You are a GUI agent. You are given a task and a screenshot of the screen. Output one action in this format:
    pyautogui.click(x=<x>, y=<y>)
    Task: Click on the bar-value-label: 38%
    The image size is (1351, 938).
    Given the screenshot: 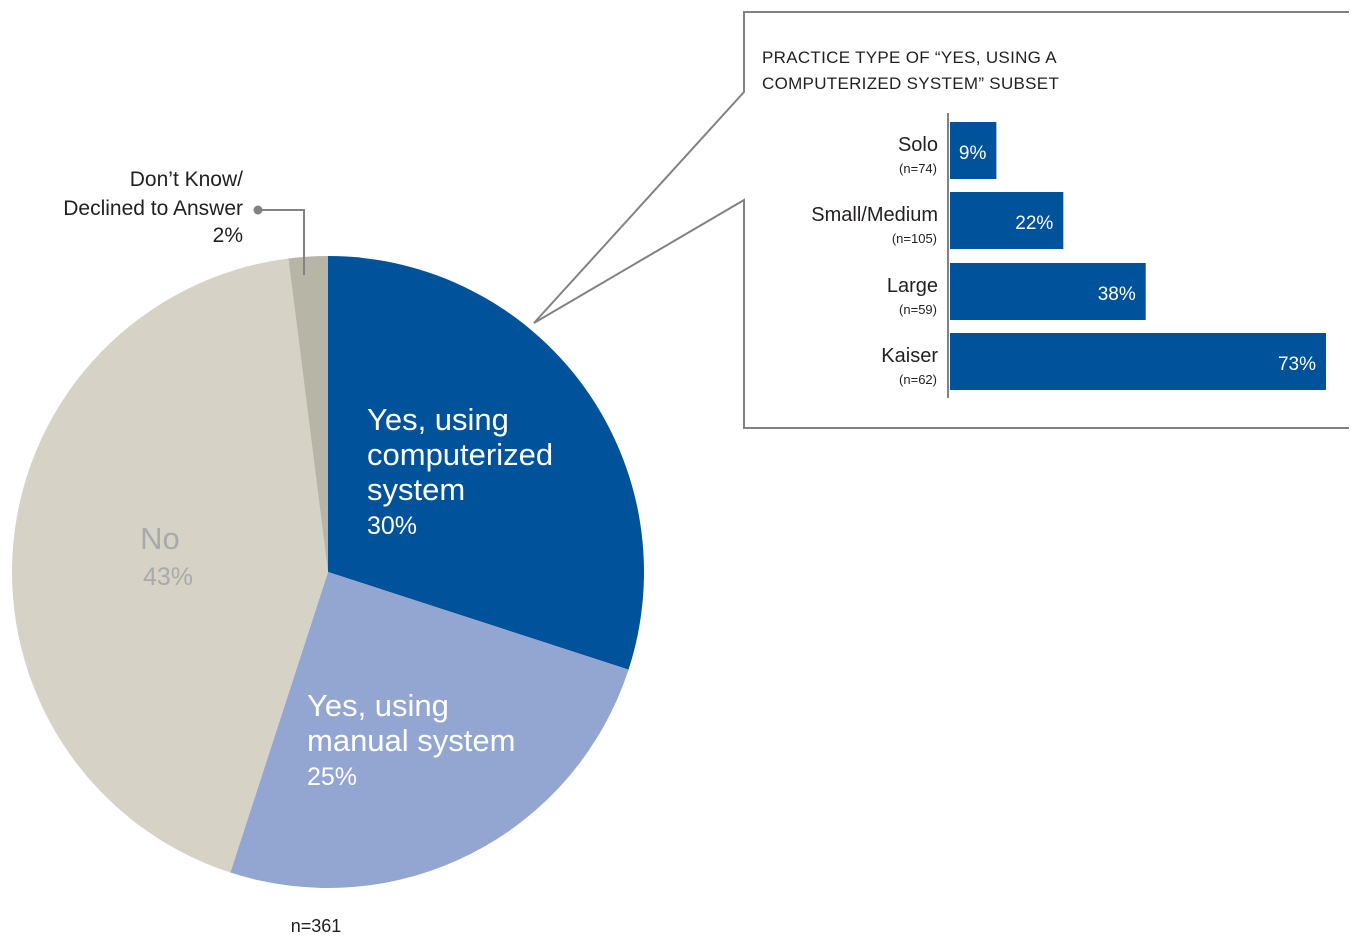 What is the action you would take?
    pyautogui.click(x=1117, y=294)
    